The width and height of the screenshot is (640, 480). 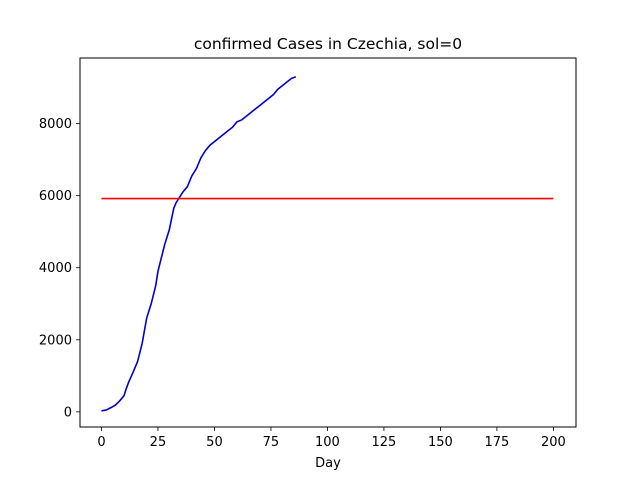 What do you see at coordinates (327, 442) in the screenshot?
I see `x-tick-label-4: 100` at bounding box center [327, 442].